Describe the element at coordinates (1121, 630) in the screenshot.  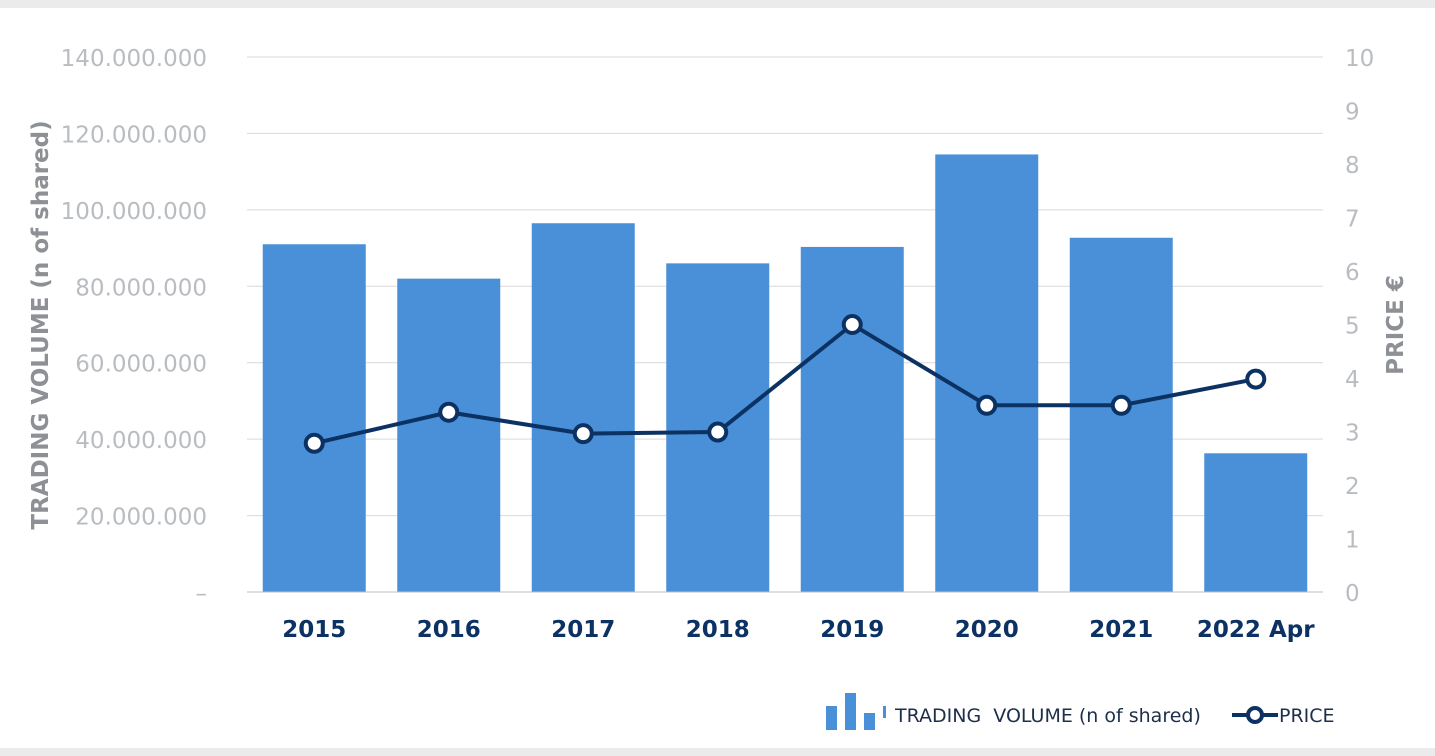
I see `x-tick-label: 2021` at that location.